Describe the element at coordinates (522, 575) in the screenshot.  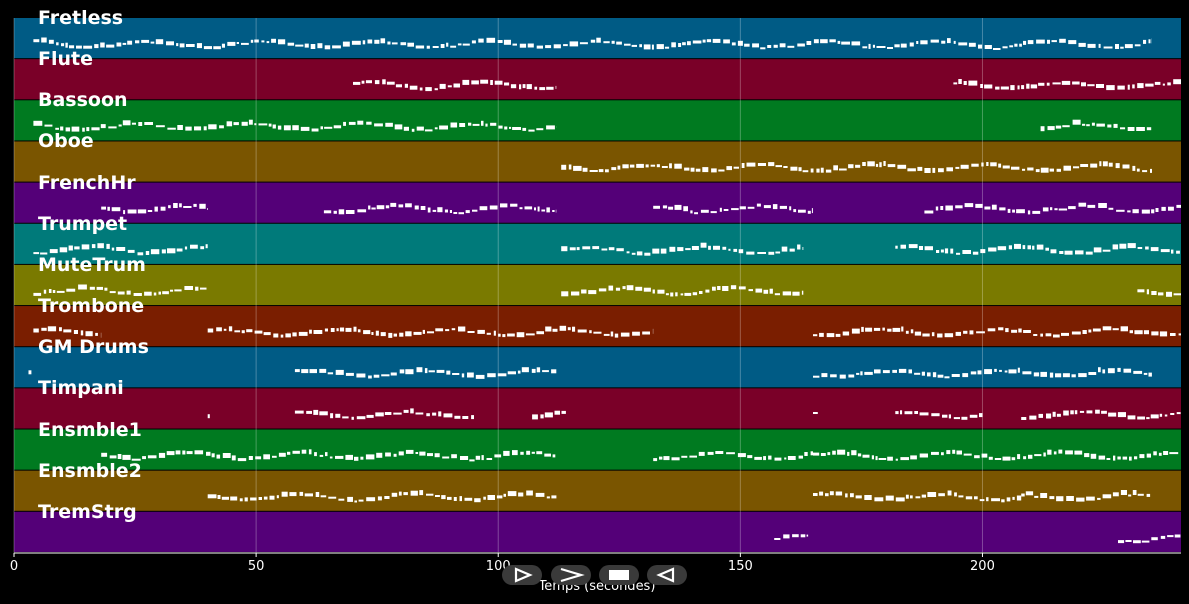
I see `play-button` at that location.